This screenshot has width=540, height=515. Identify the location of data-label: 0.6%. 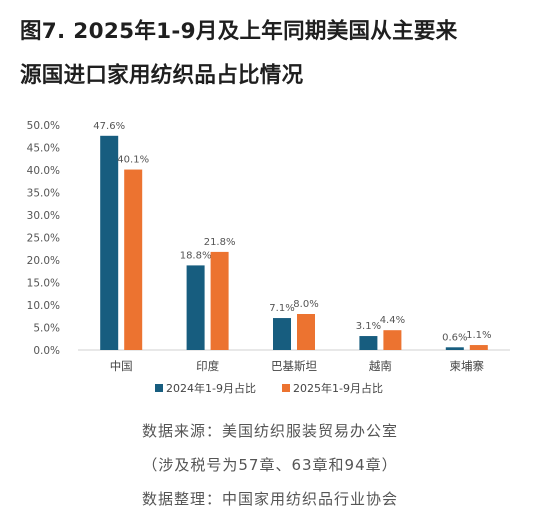
(454, 337).